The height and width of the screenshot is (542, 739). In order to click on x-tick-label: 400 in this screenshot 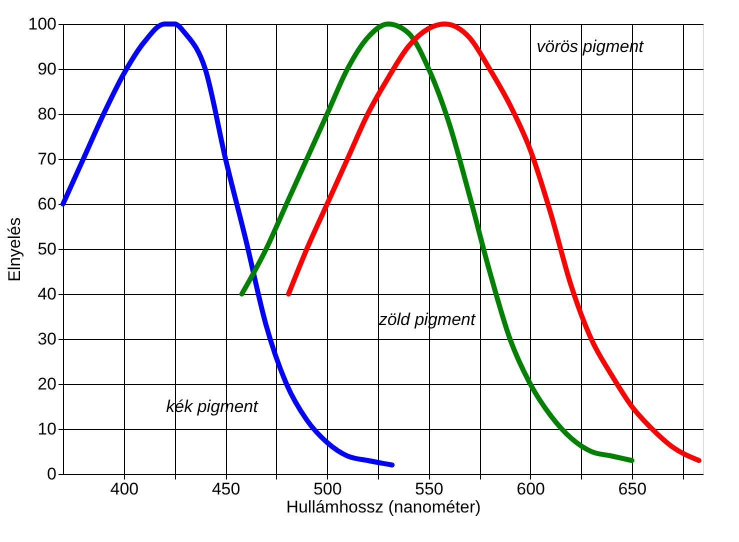, I will do `click(124, 489)`.